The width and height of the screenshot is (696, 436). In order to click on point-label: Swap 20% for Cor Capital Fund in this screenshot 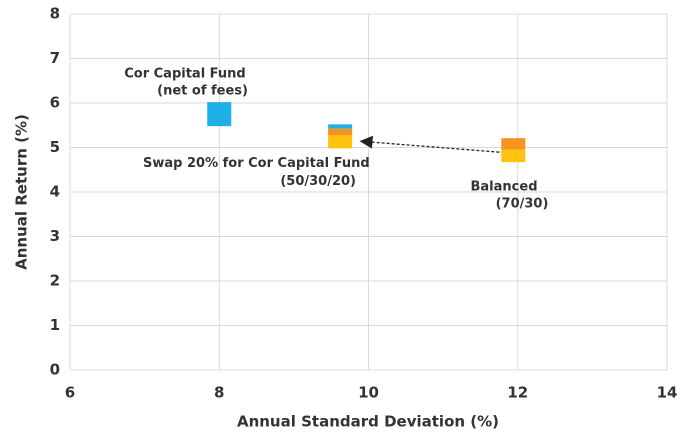, I will do `click(256, 163)`.